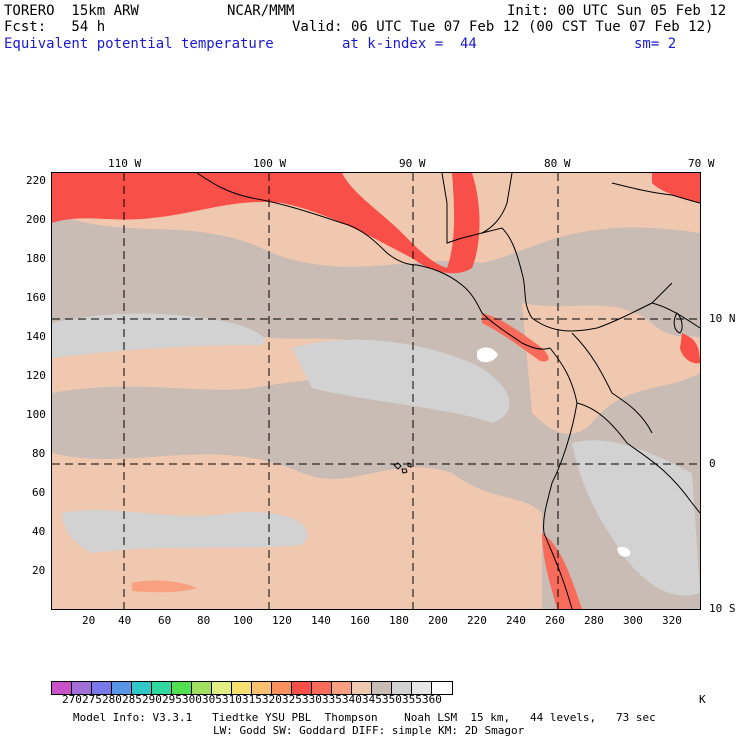 This screenshot has height=740, width=740. Describe the element at coordinates (165, 620) in the screenshot. I see `x-tick: 60` at that location.